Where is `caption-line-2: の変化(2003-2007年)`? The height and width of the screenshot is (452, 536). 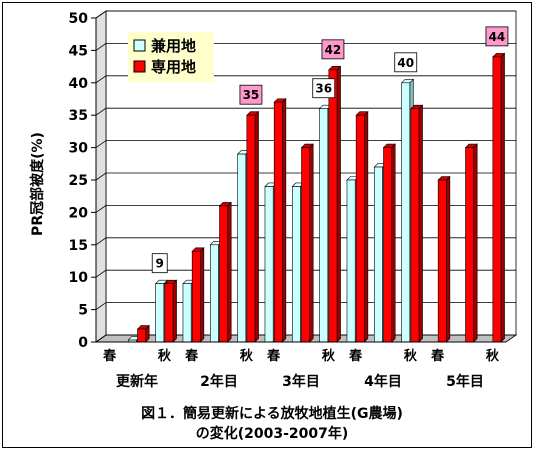
caption-line-2: の変化(2003-2007年) is located at coordinates (272, 433).